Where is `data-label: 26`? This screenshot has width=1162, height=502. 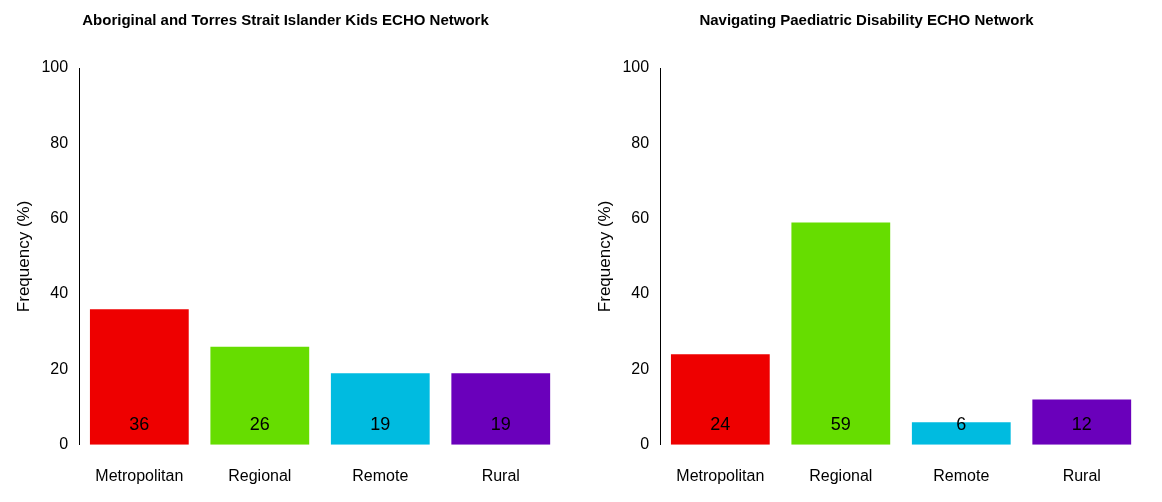
data-label: 26 is located at coordinates (259, 423).